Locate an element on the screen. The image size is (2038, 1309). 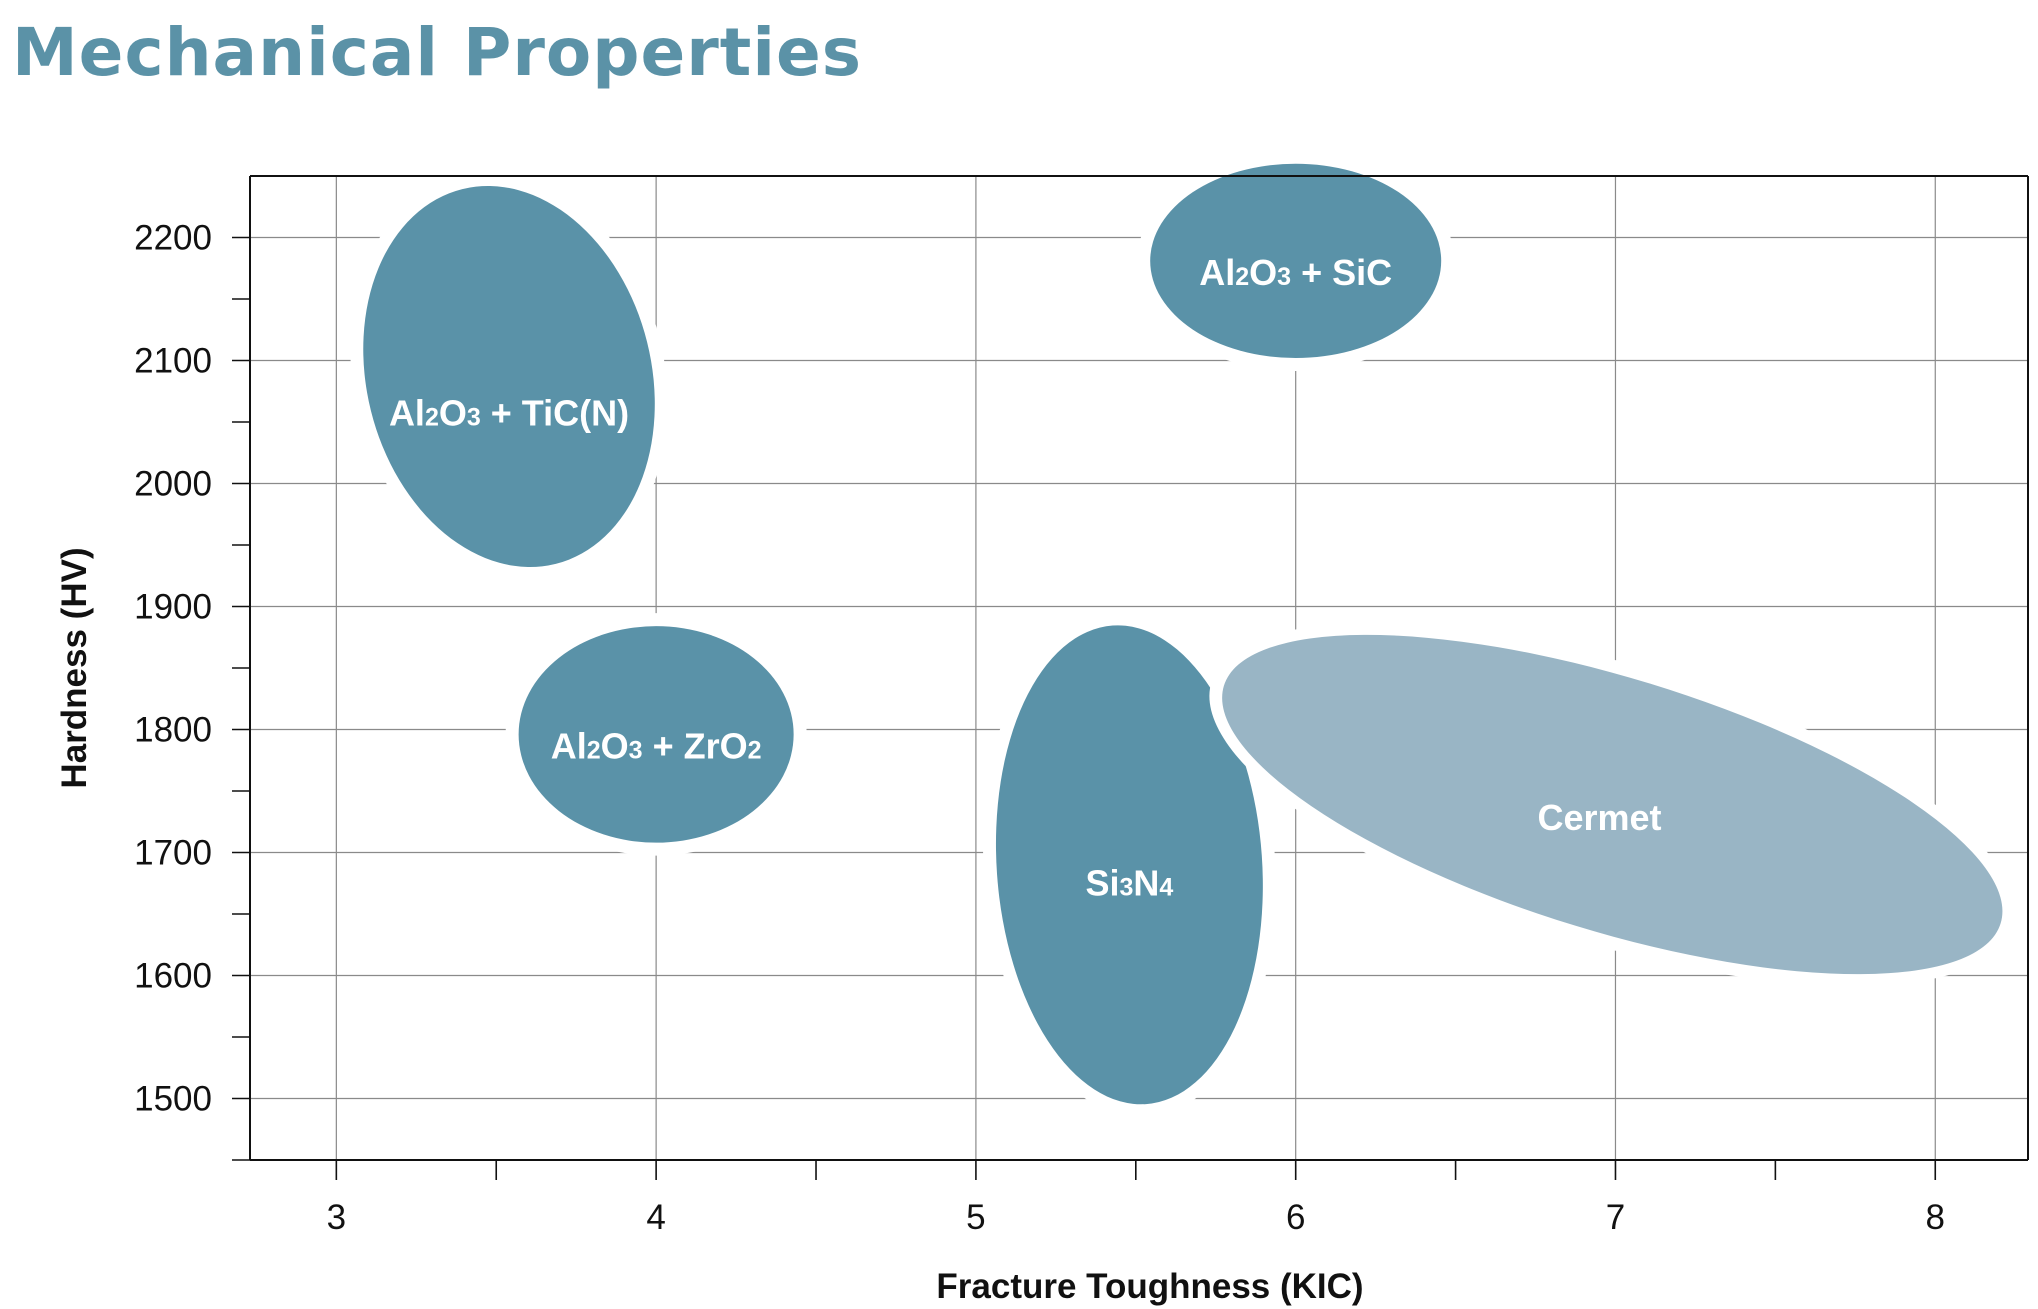
region-al2o3-tic-n is located at coordinates (509, 376).